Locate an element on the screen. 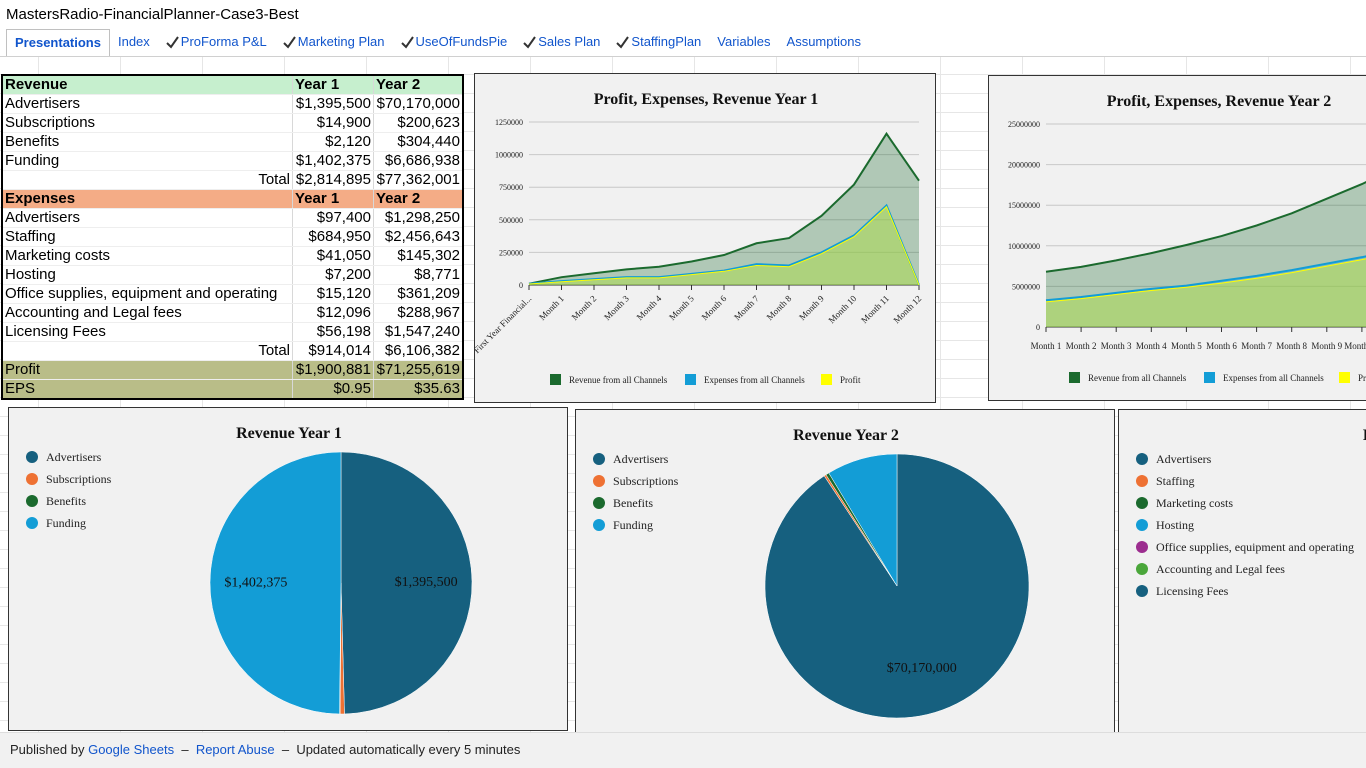 The width and height of the screenshot is (1366, 768). footer-text: Published by is located at coordinates (47, 749).